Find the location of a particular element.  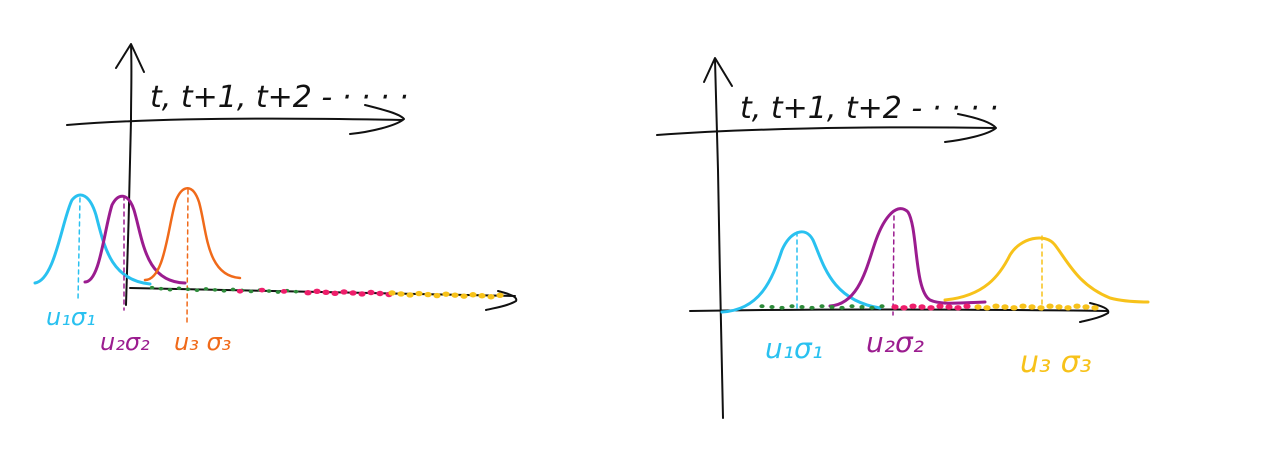

left-time-axis is located at coordinates (234, 121).